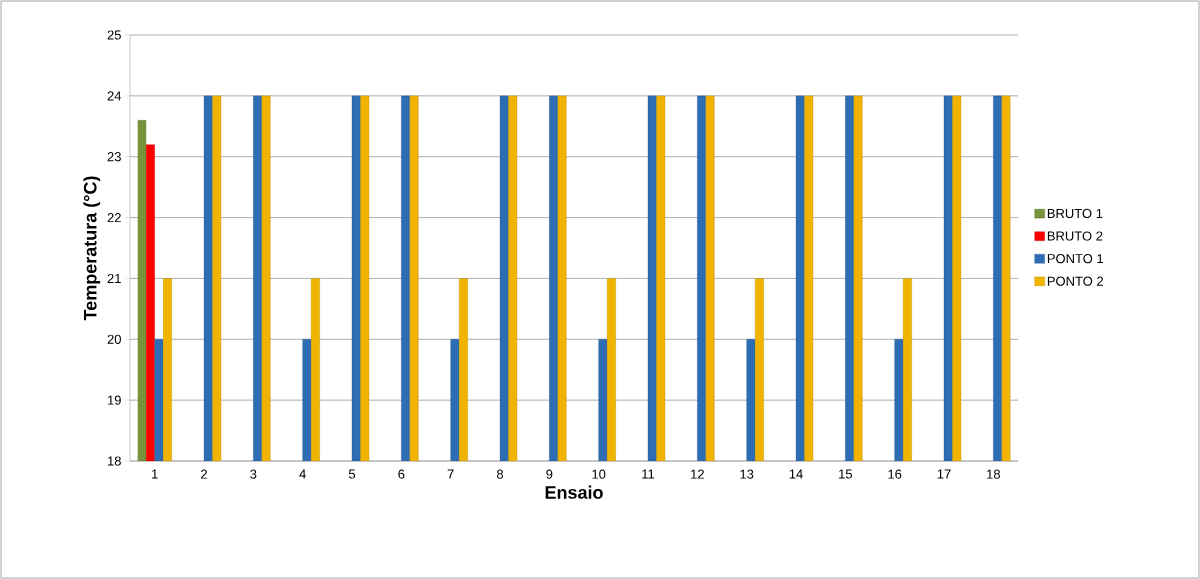 This screenshot has width=1200, height=579. What do you see at coordinates (114, 96) in the screenshot?
I see `y-tick-label: 24` at bounding box center [114, 96].